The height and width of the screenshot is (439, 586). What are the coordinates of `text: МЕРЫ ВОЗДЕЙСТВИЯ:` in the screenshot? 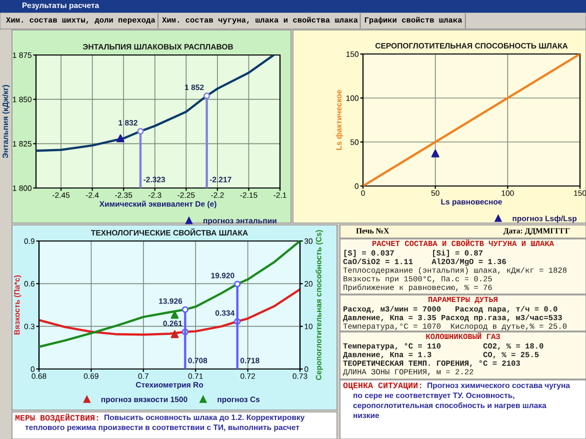 It's located at (56, 418).